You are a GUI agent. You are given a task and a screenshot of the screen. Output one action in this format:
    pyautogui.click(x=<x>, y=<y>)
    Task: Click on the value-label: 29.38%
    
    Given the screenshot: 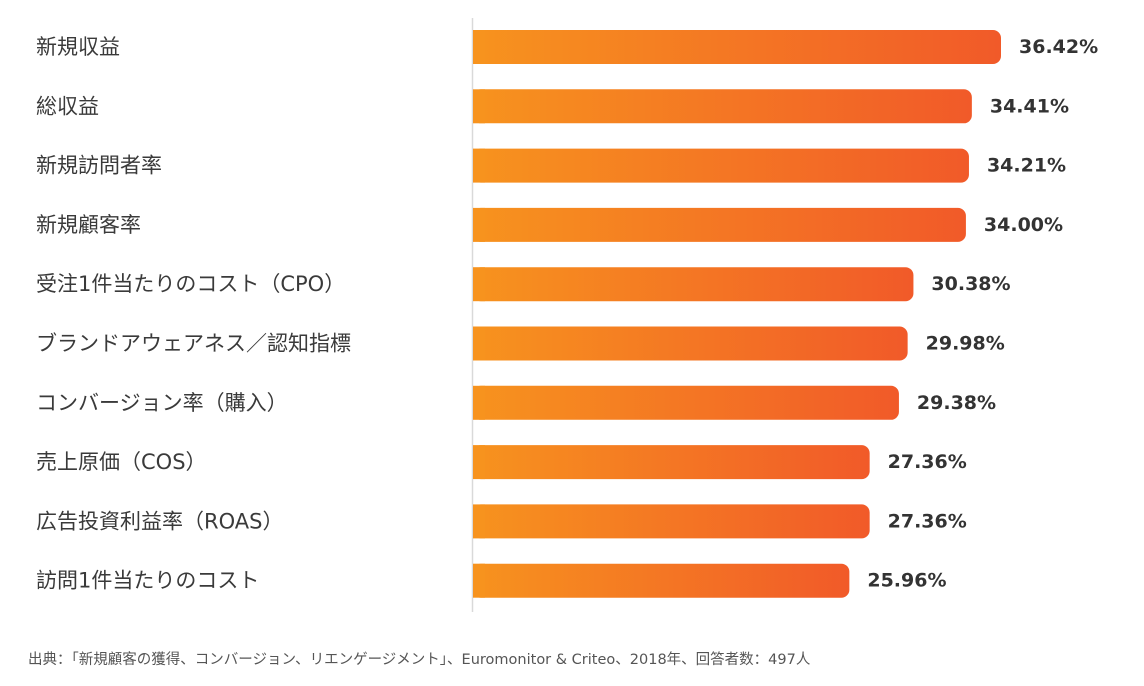 What is the action you would take?
    pyautogui.click(x=956, y=403)
    